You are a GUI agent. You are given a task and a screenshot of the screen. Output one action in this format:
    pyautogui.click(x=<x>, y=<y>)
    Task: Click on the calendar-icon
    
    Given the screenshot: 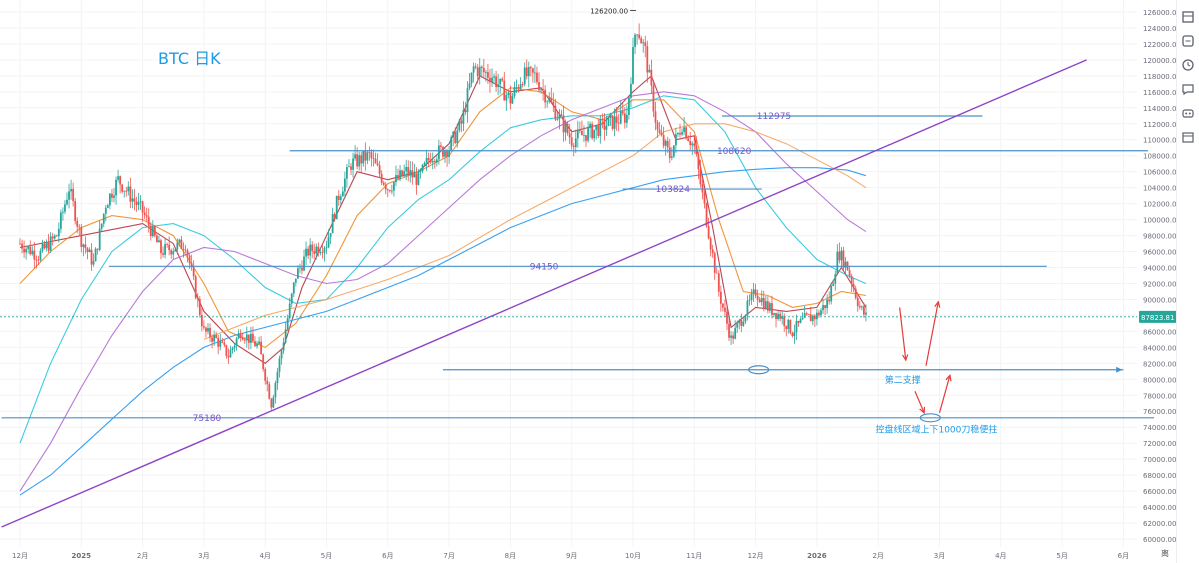 What is the action you would take?
    pyautogui.click(x=1188, y=137)
    